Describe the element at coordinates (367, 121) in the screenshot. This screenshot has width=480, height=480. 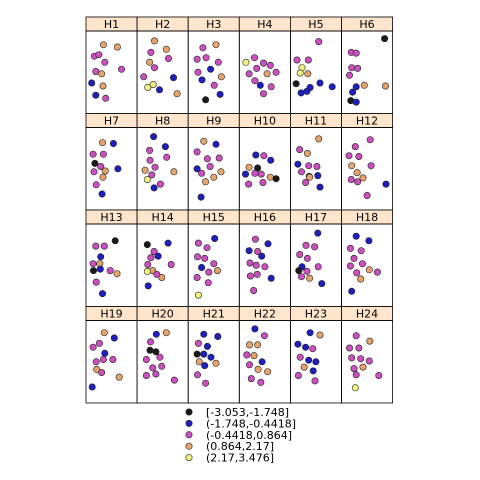
I see `strip-label: H12` at that location.